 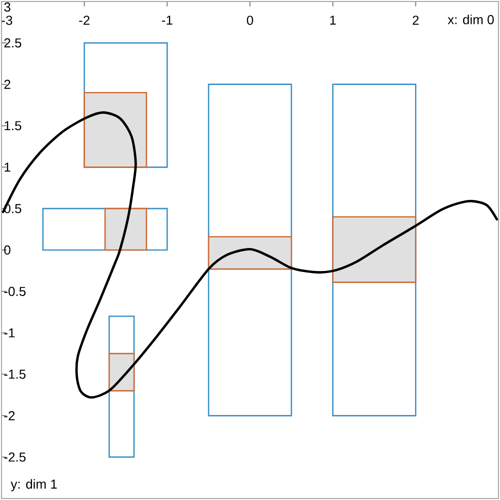 What do you see at coordinates (333, 20) in the screenshot?
I see `x-tick-label: 1` at bounding box center [333, 20].